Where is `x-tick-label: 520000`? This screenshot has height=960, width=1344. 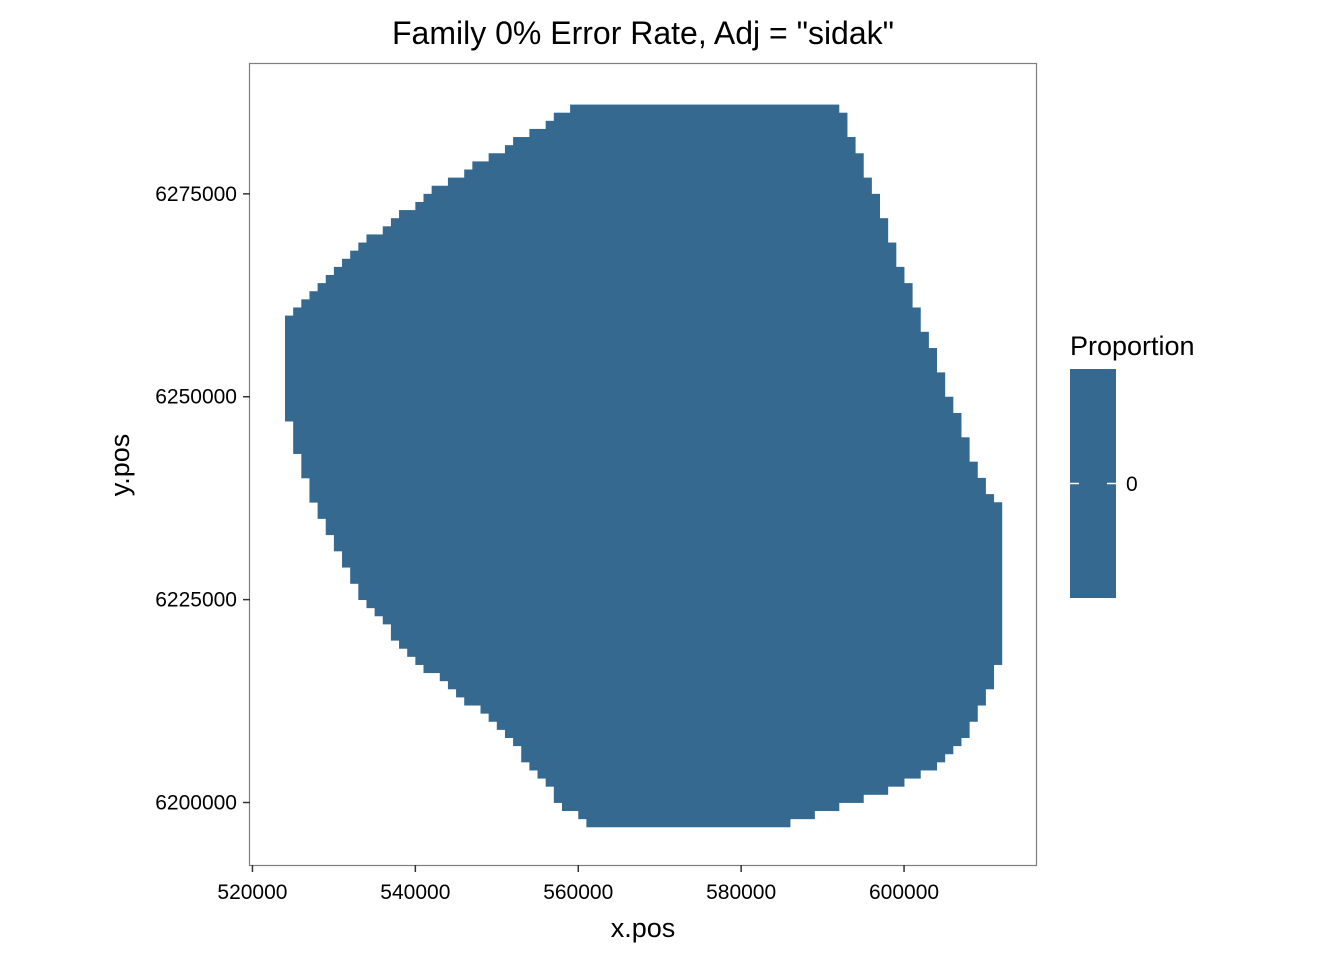
x-tick-label: 520000 is located at coordinates (252, 892).